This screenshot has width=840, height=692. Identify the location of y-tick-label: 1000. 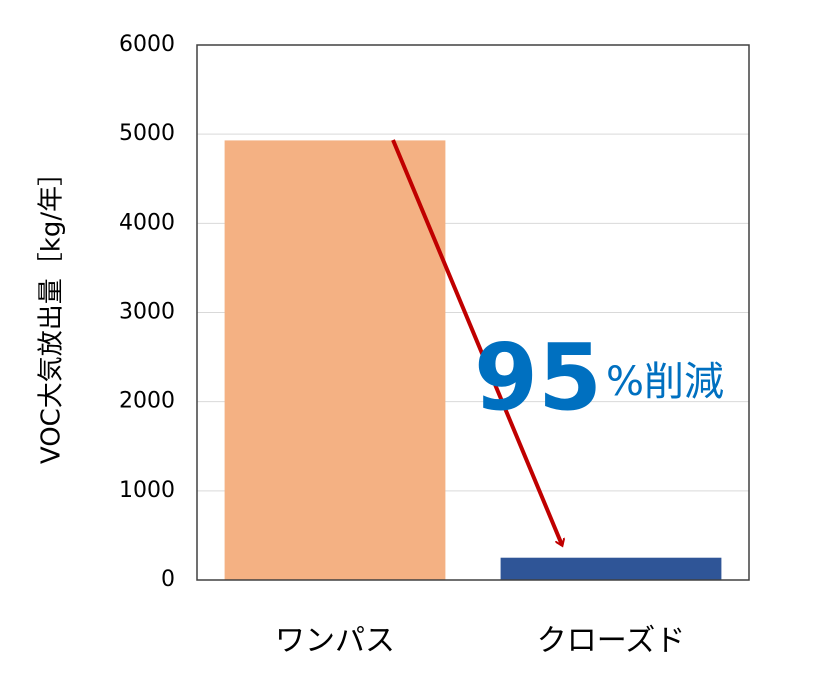
(147, 490).